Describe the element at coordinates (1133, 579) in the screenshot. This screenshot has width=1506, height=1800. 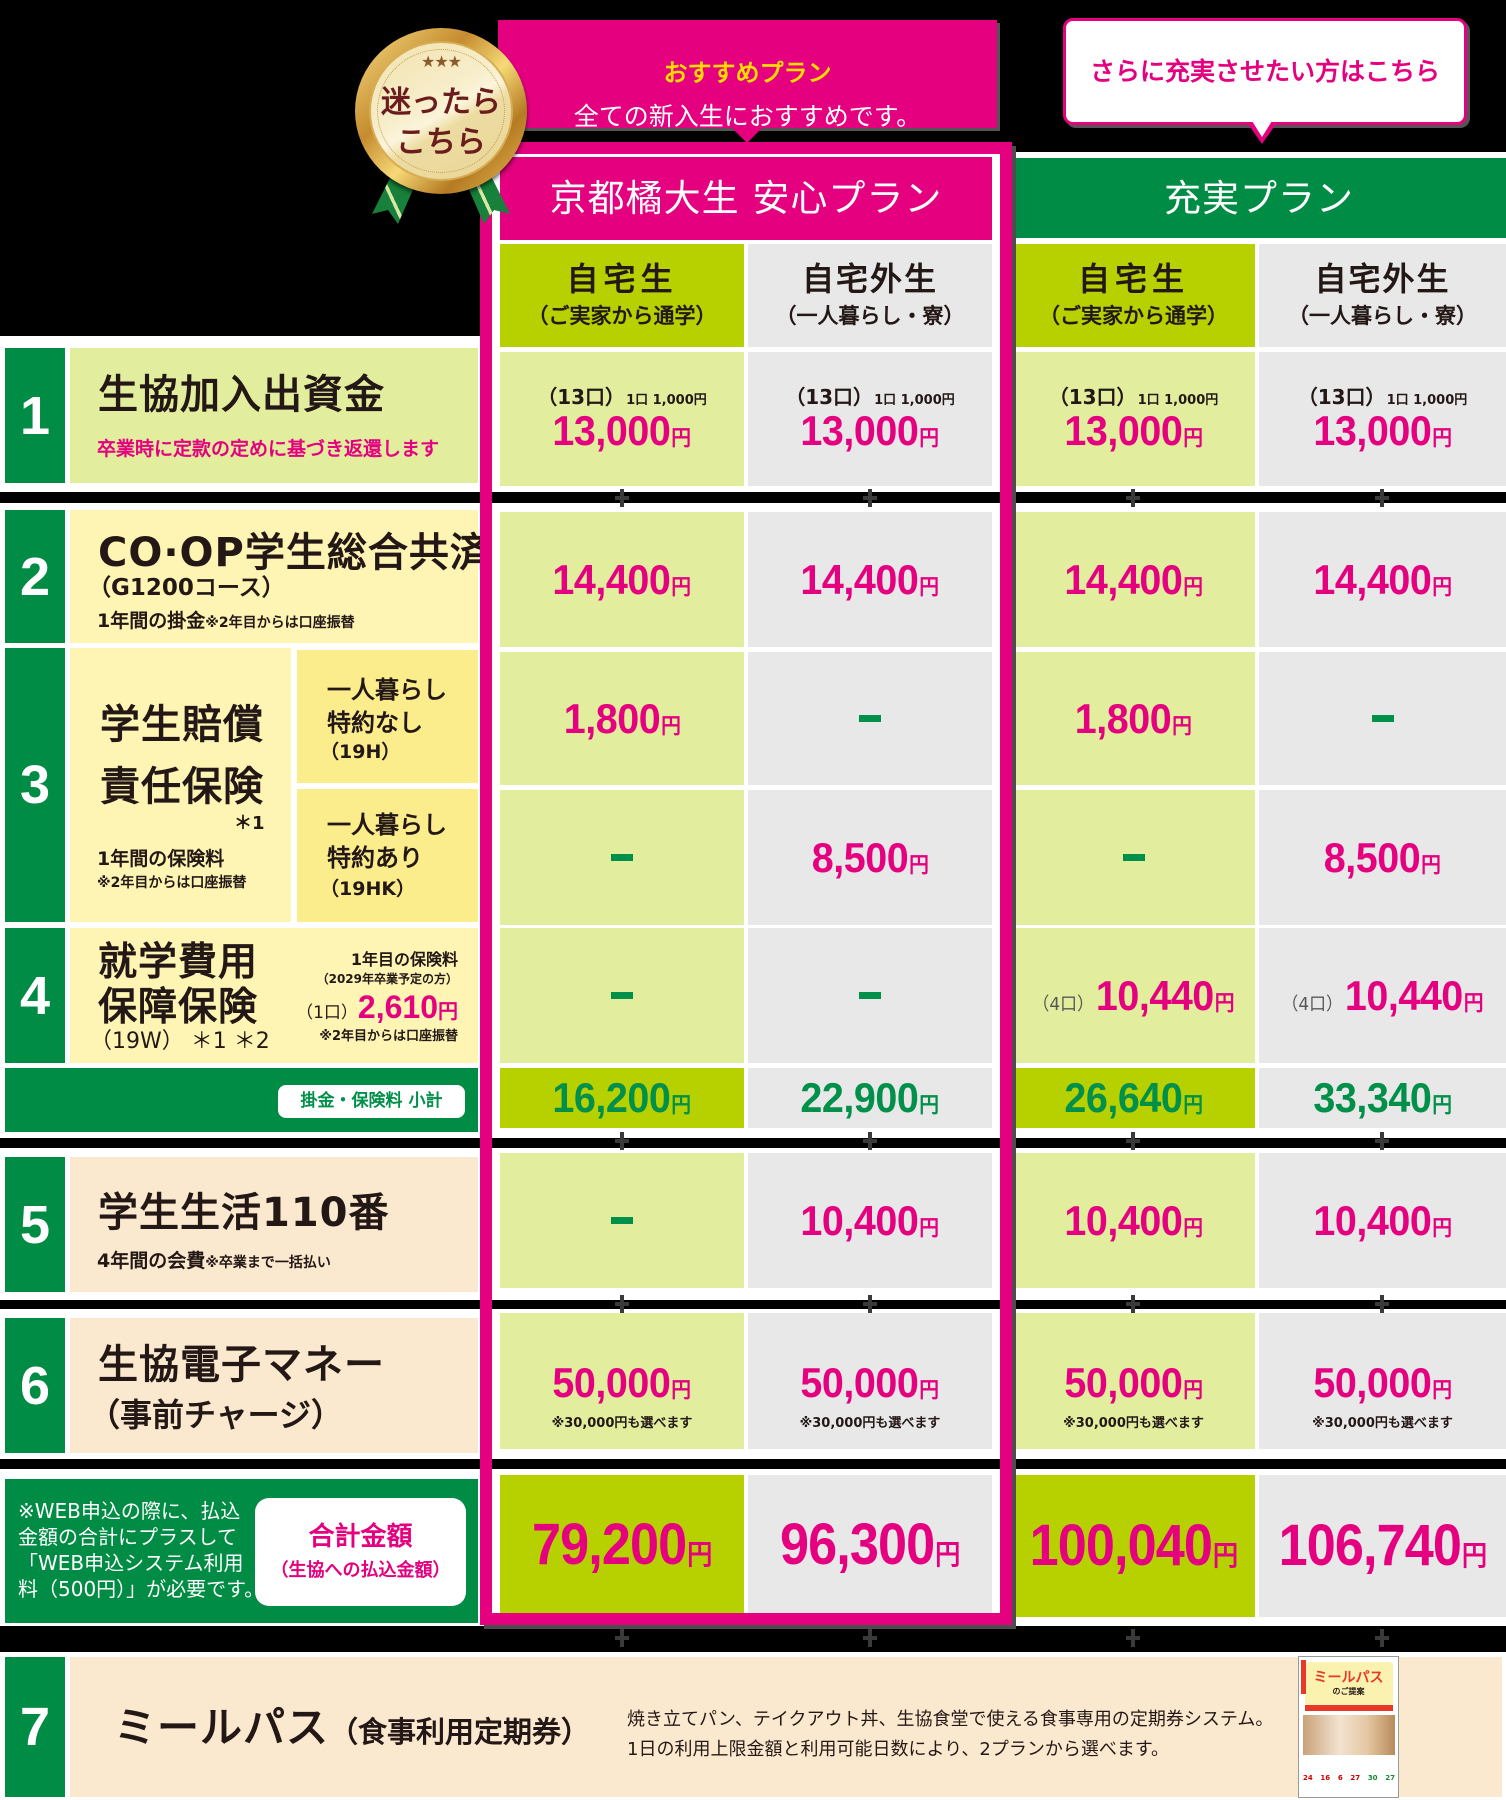
I see `r2-juujitsu-home-cell: 14,400 円` at that location.